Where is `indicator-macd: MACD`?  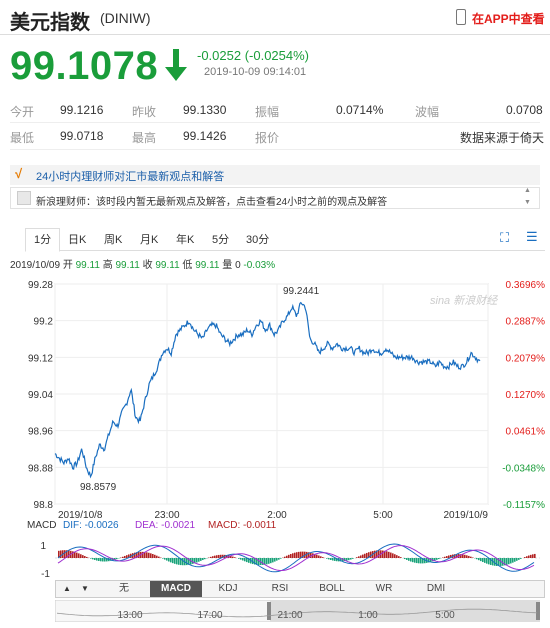
indicator-macd: MACD is located at coordinates (176, 589).